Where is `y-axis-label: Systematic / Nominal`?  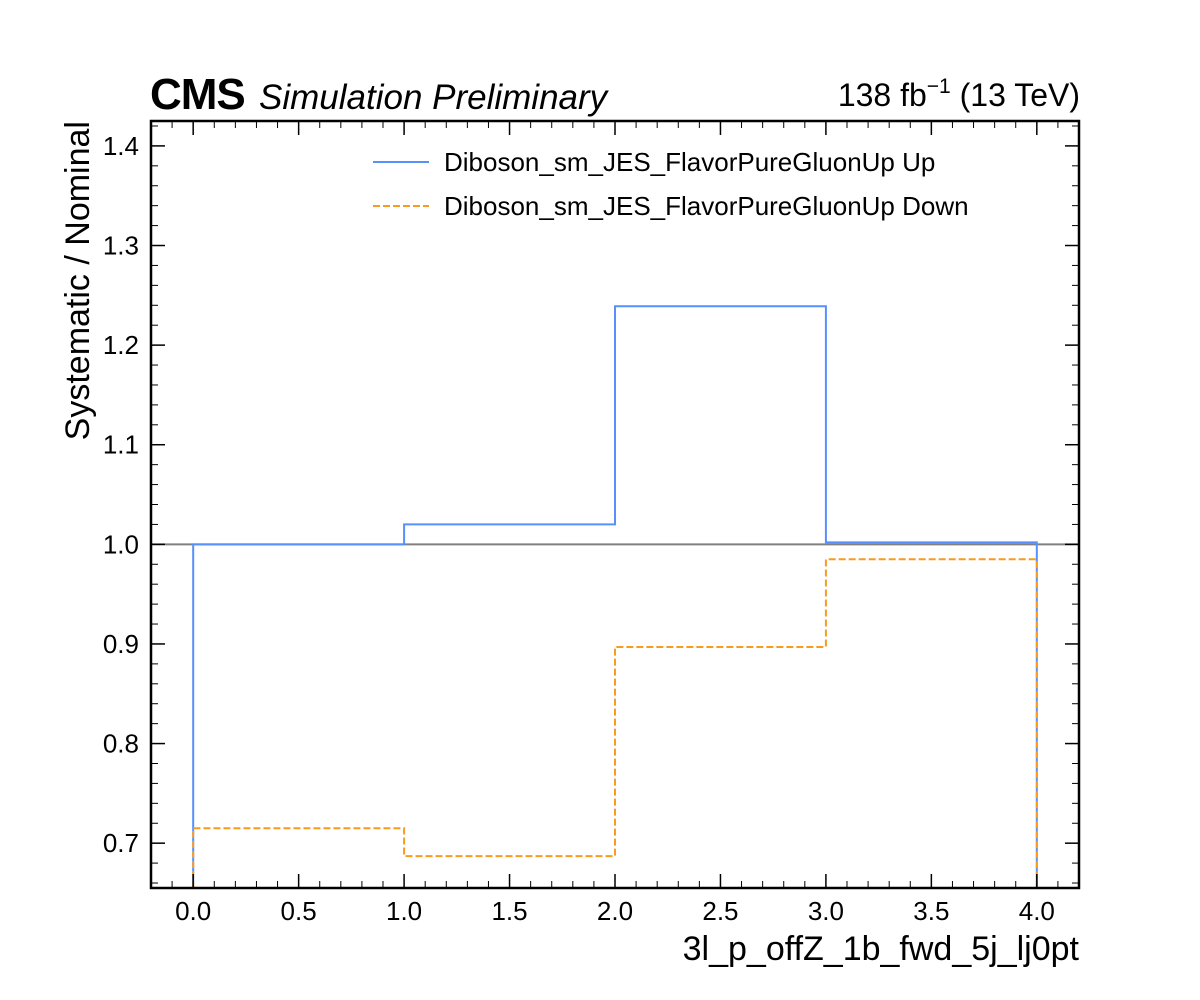 y-axis-label: Systematic / Nominal is located at coordinates (78, 280).